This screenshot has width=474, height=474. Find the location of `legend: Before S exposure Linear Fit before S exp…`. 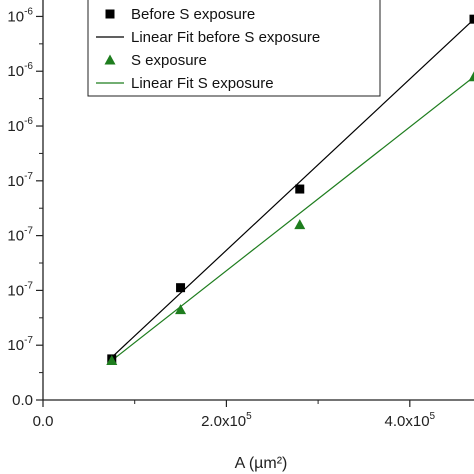

legend: Before S exposure Linear Fit before S exp… is located at coordinates (234, 48).